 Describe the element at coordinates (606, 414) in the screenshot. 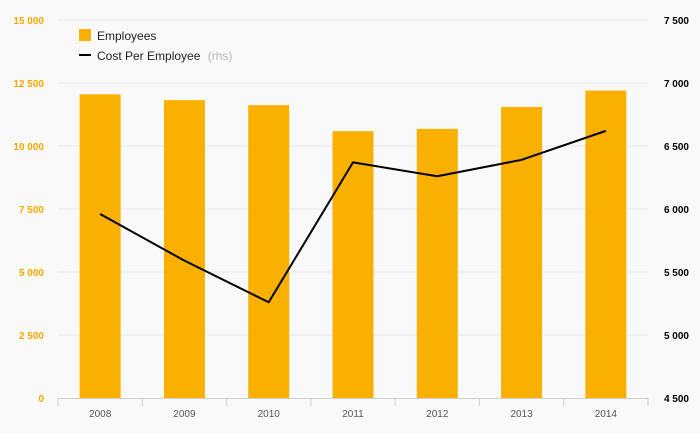

I see `x-axis-tick-label: 2014` at that location.